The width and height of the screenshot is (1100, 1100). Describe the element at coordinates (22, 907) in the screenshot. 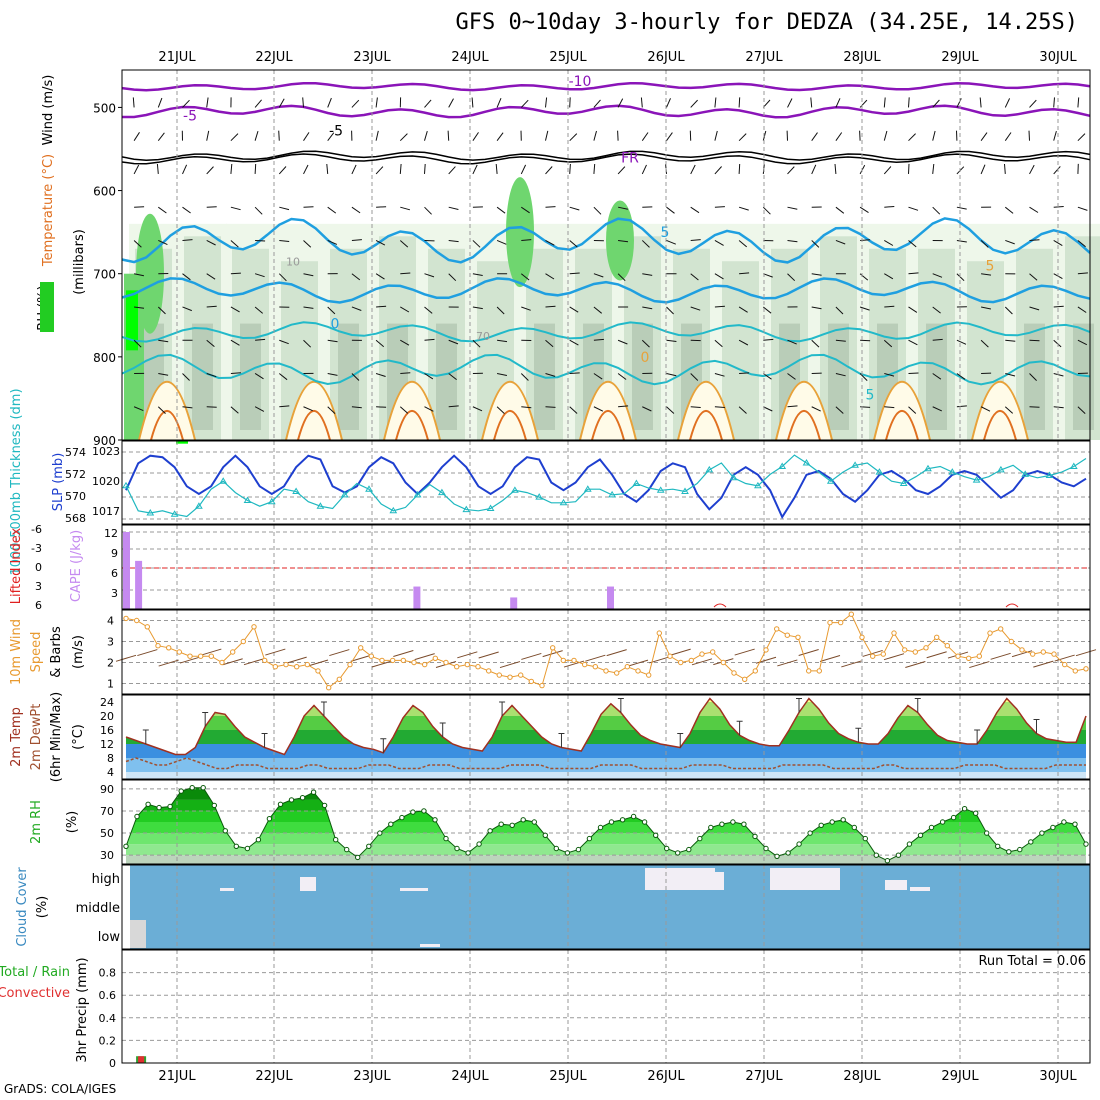

I see `ylabel-cloud-a: Cloud Cover` at that location.